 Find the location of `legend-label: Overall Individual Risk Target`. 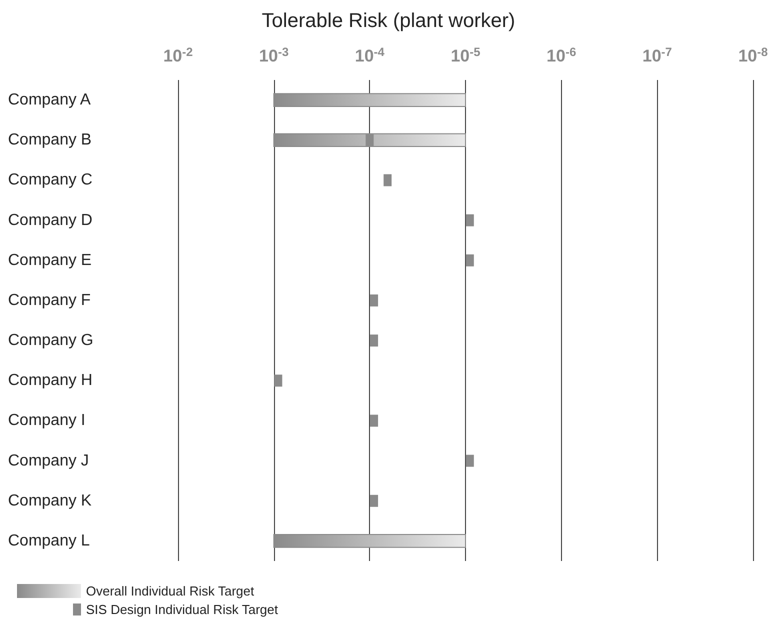

legend-label: Overall Individual Risk Target is located at coordinates (170, 591).